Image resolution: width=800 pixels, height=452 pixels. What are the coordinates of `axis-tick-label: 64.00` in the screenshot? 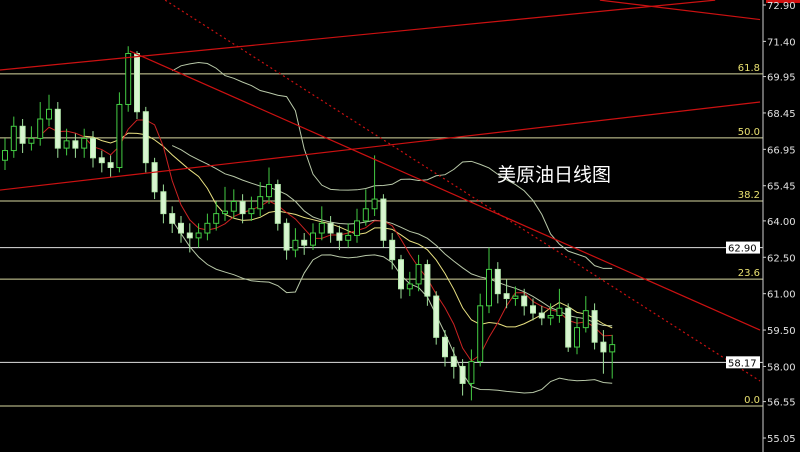 It's located at (781, 222).